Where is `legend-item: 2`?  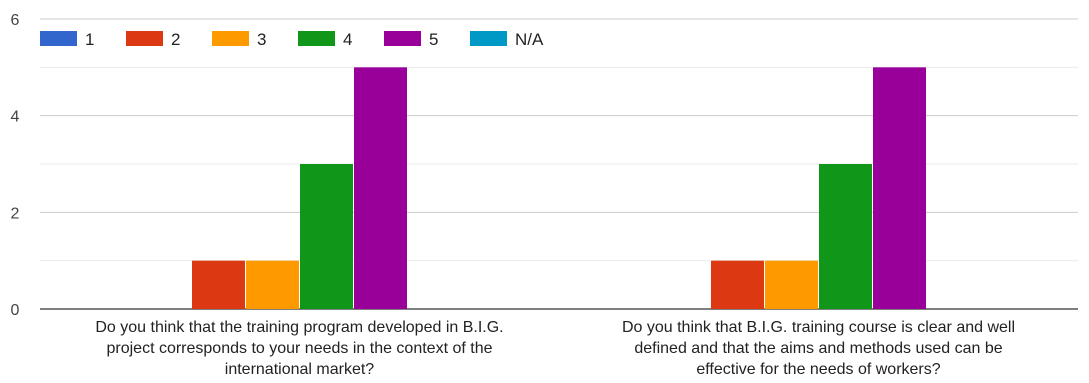 legend-item: 2 is located at coordinates (153, 39).